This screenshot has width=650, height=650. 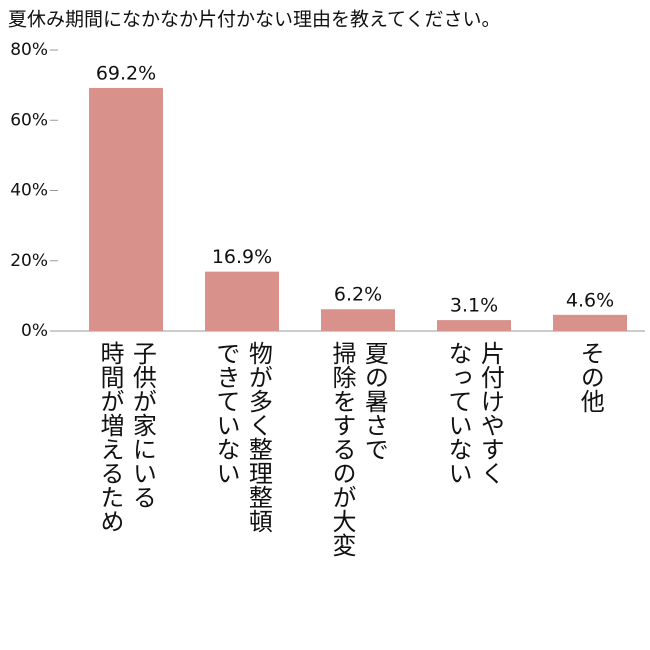 I want to click on value-label: 16.9%, so click(x=242, y=257).